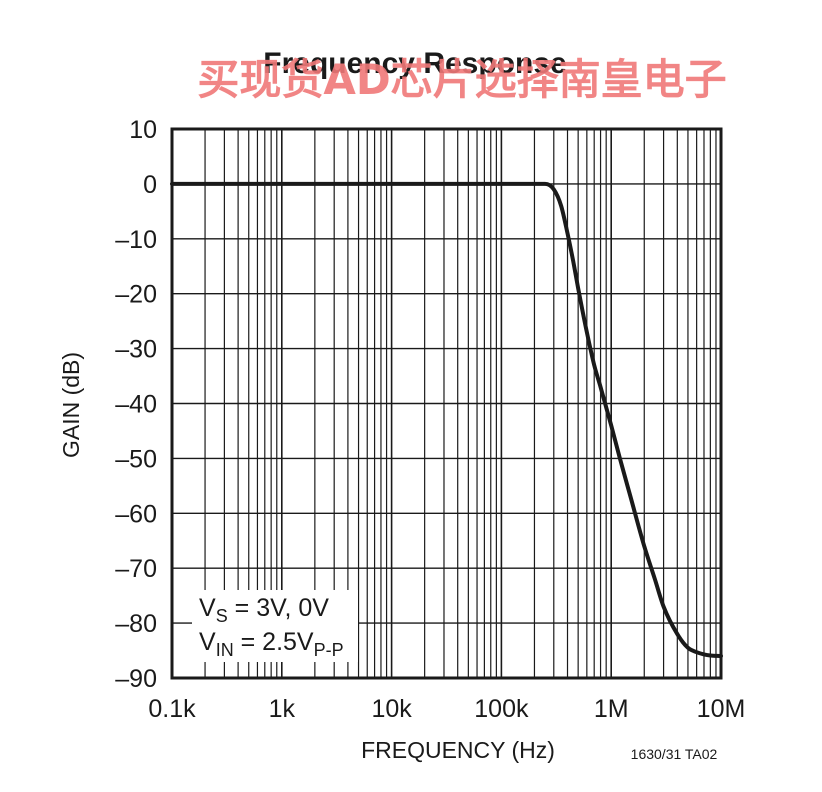  What do you see at coordinates (279, 608) in the screenshot?
I see `annotation-vs-rest: = 3V, 0V` at bounding box center [279, 608].